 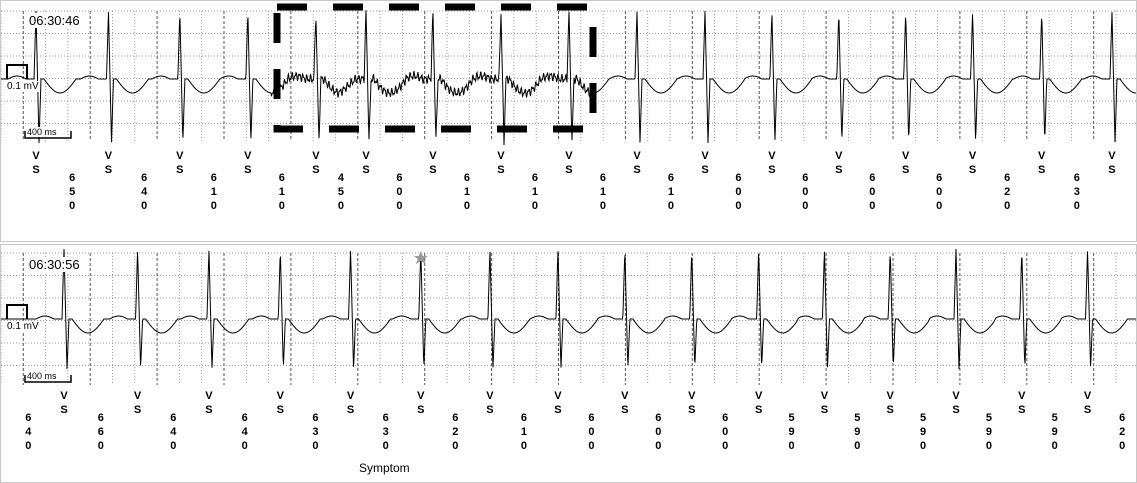 I want to click on time-label: 06:30:56, so click(x=54, y=264).